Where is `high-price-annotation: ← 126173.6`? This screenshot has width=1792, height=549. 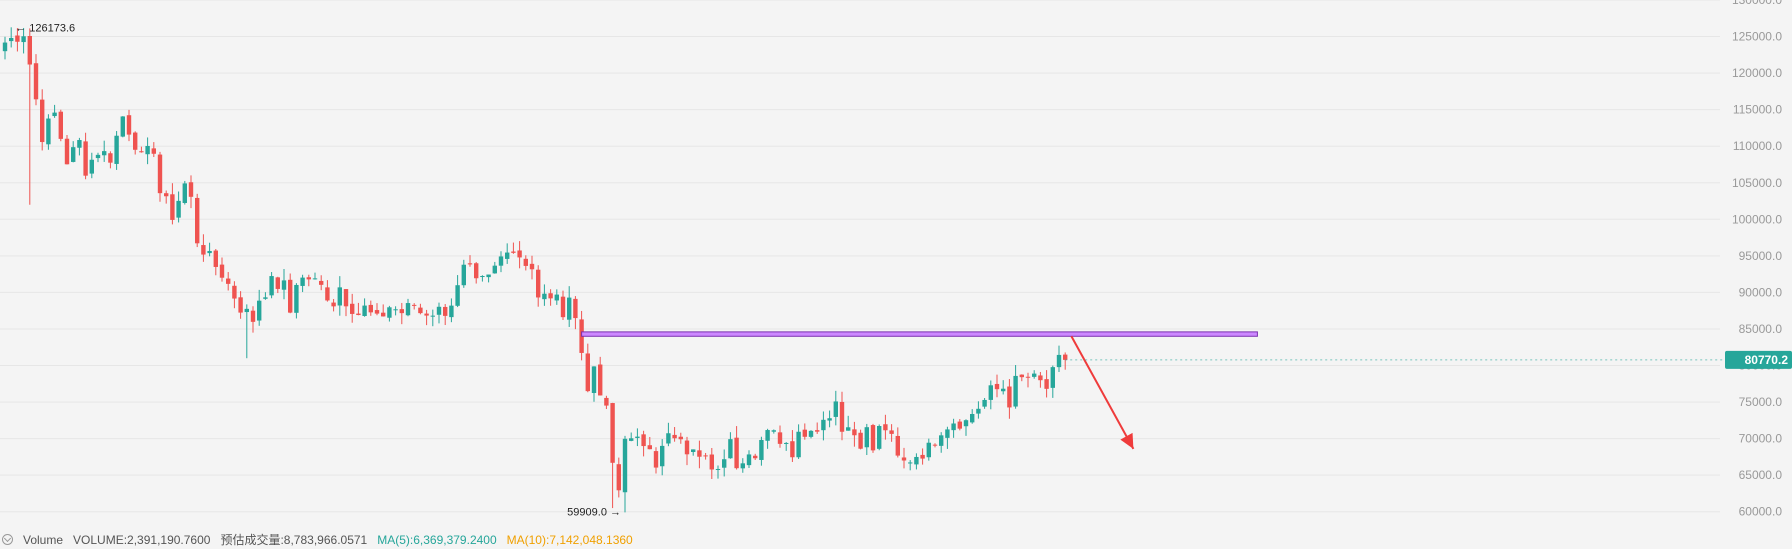 high-price-annotation: ← 126173.6 is located at coordinates (45, 28).